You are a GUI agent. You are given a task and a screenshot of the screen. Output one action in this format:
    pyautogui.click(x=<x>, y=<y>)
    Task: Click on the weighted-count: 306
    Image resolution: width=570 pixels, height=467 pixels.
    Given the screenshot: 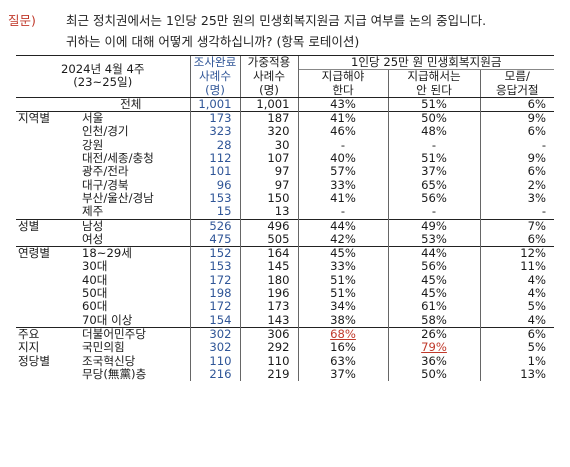 What is the action you would take?
    pyautogui.click(x=269, y=334)
    